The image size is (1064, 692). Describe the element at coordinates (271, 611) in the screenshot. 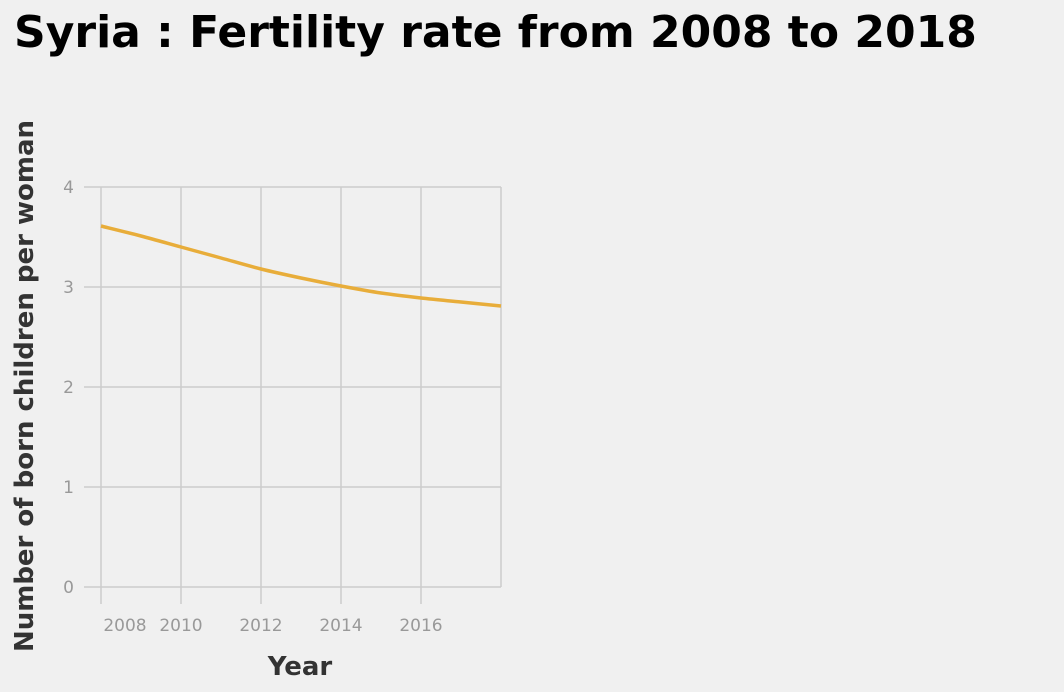

I see `x-axis: 2008 2010 2012 2014 2016` at that location.